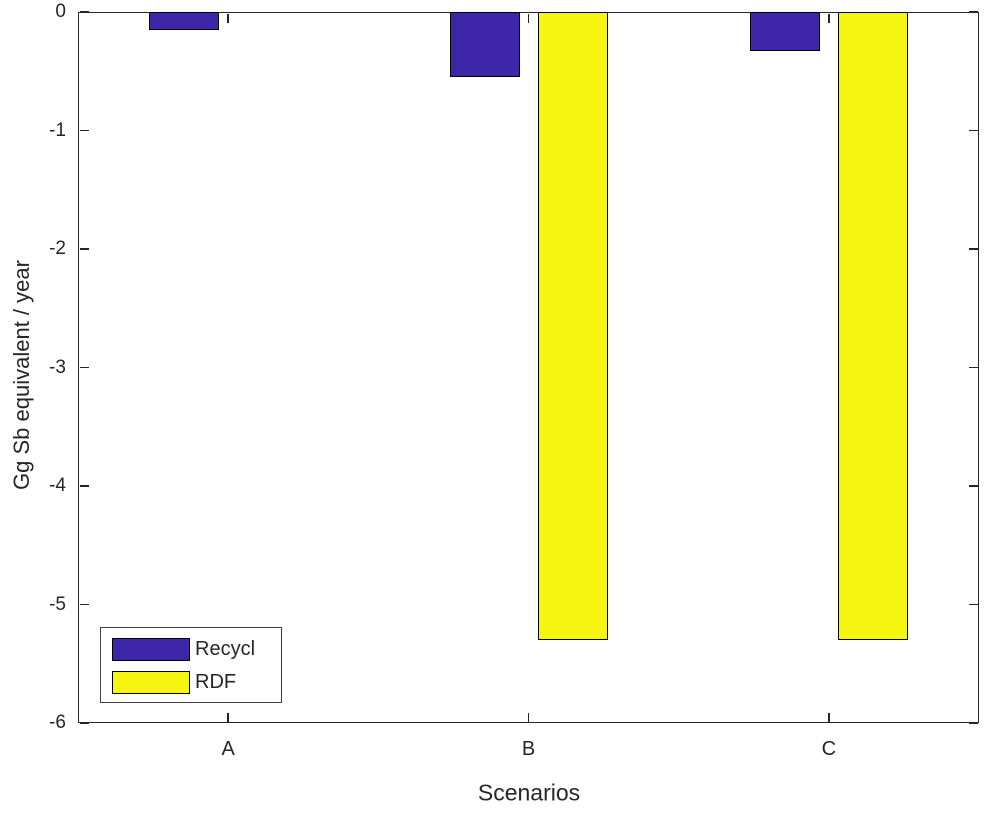 This screenshot has width=986, height=813. What do you see at coordinates (151, 682) in the screenshot?
I see `legend-swatch-rdf` at bounding box center [151, 682].